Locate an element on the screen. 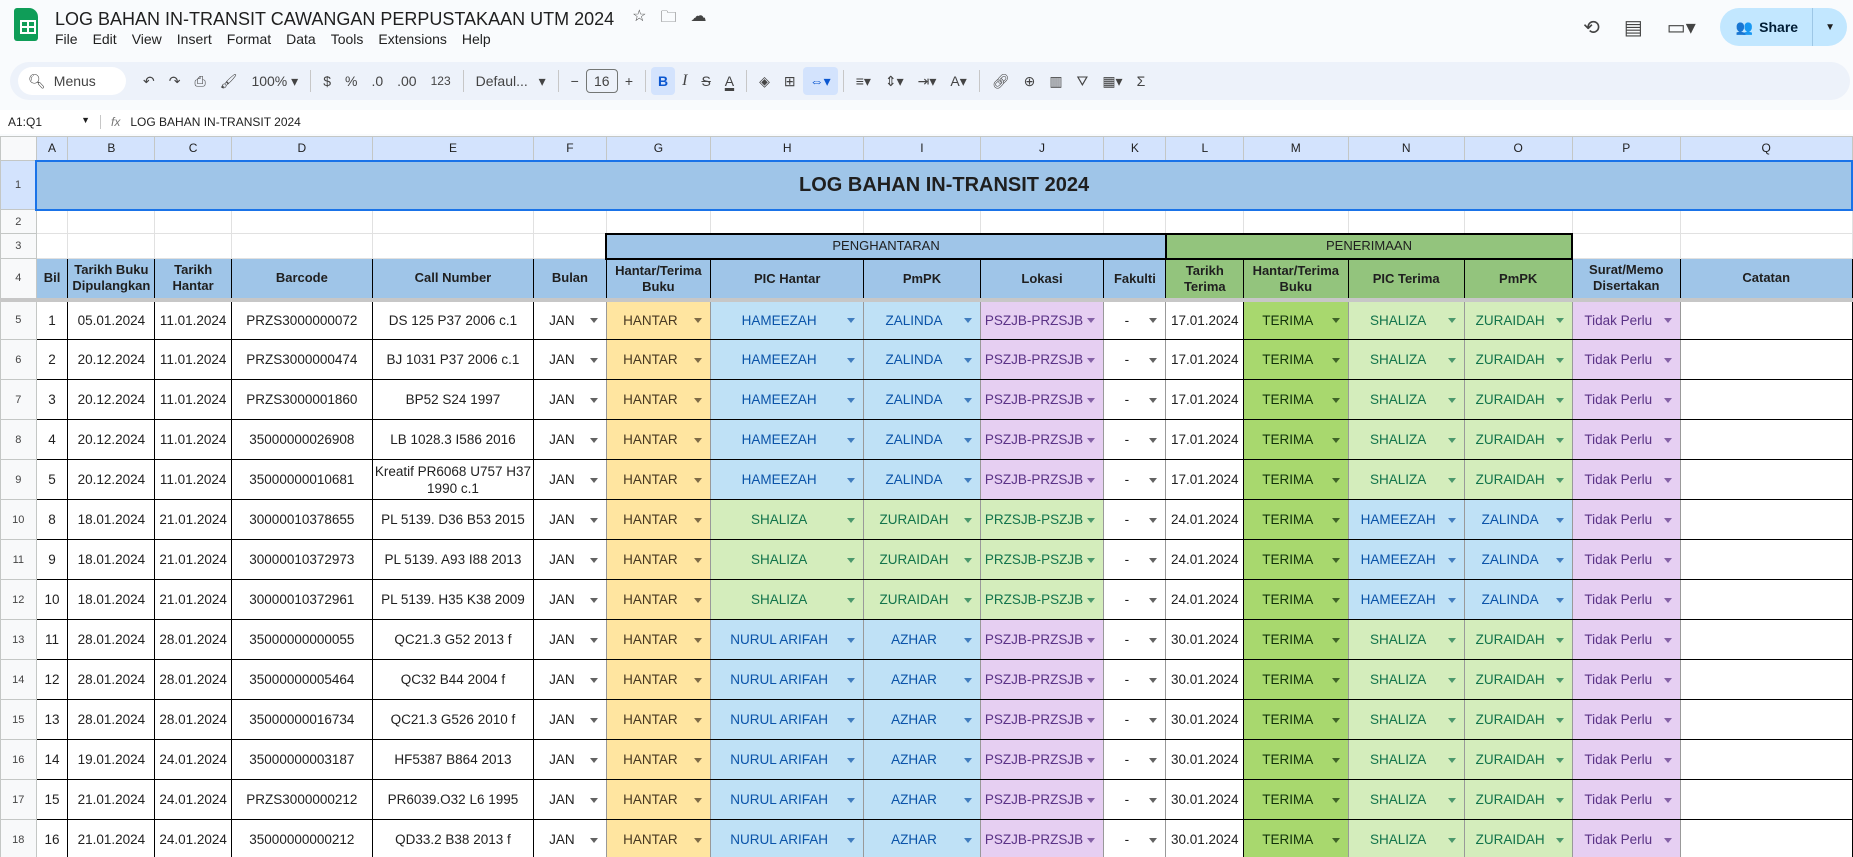 The image size is (1853, 857). dropdown-pic-hantar: HAMEEZAH is located at coordinates (787, 319).